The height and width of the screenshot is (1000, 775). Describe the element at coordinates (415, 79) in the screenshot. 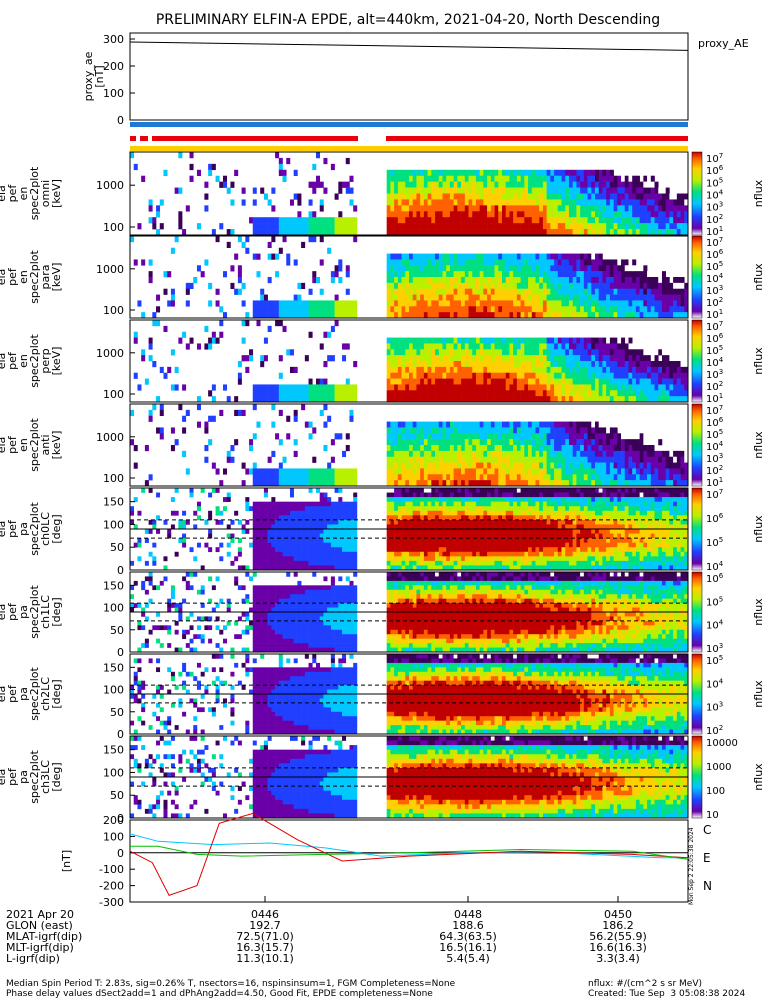

I see `panel-proxy_ae: proxy_ae[nT] 300 200 100 0 proxy_AE` at that location.